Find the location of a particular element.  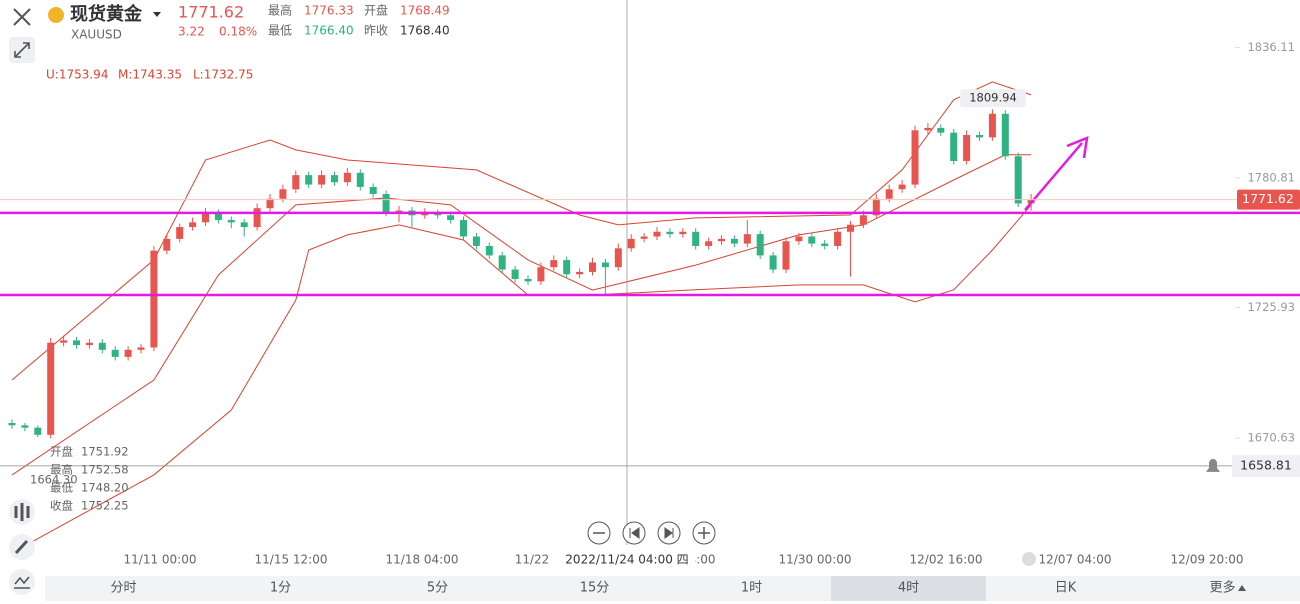

high-marker-box is located at coordinates (993, 98).